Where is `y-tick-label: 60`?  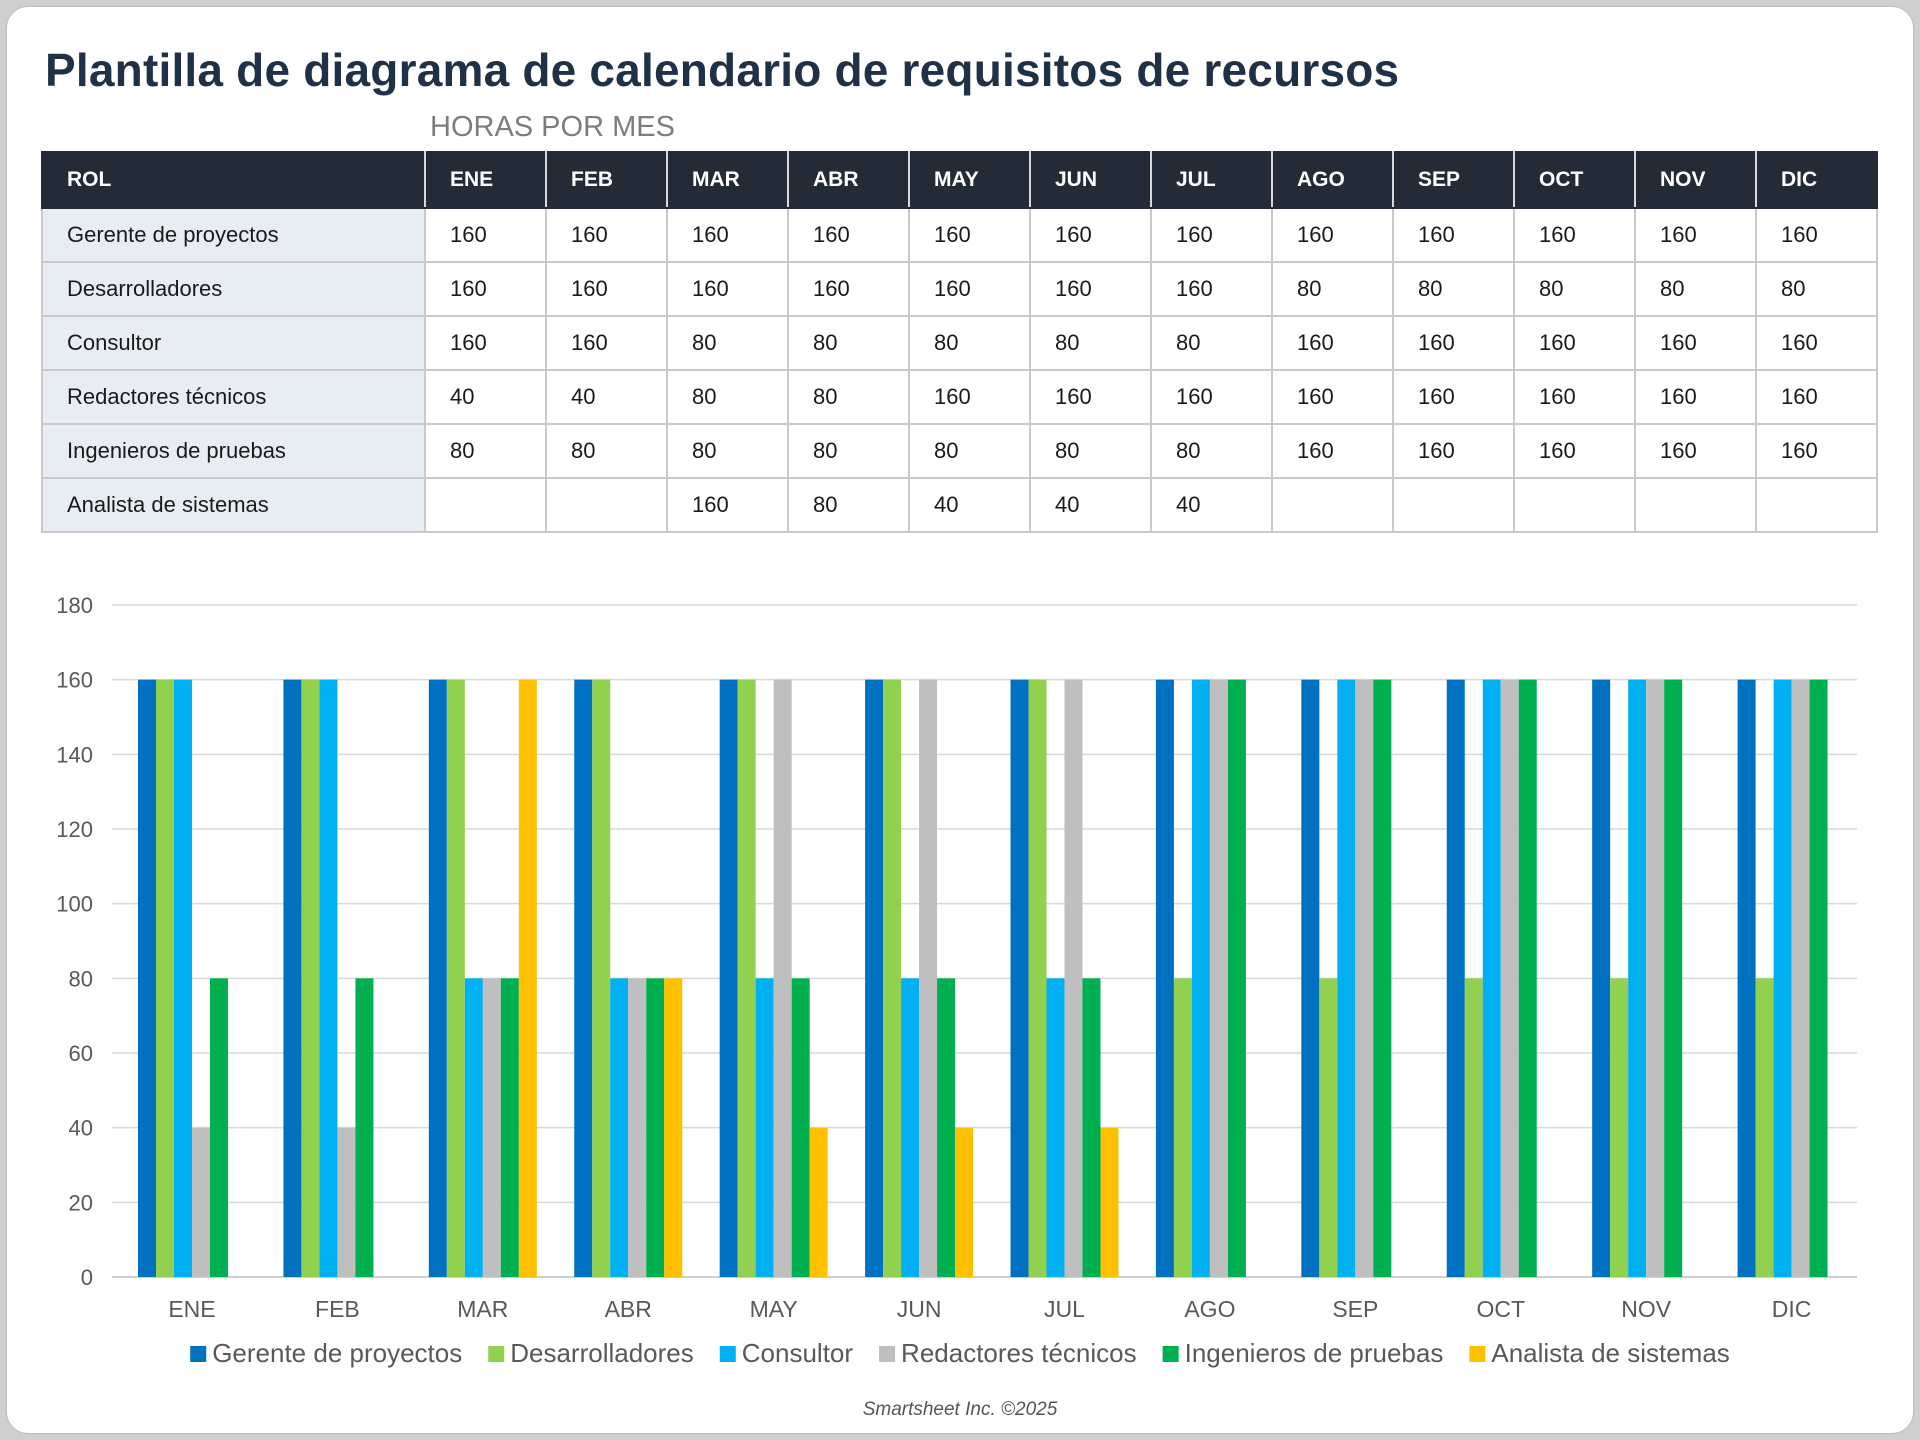 y-tick-label: 60 is located at coordinates (81, 1053).